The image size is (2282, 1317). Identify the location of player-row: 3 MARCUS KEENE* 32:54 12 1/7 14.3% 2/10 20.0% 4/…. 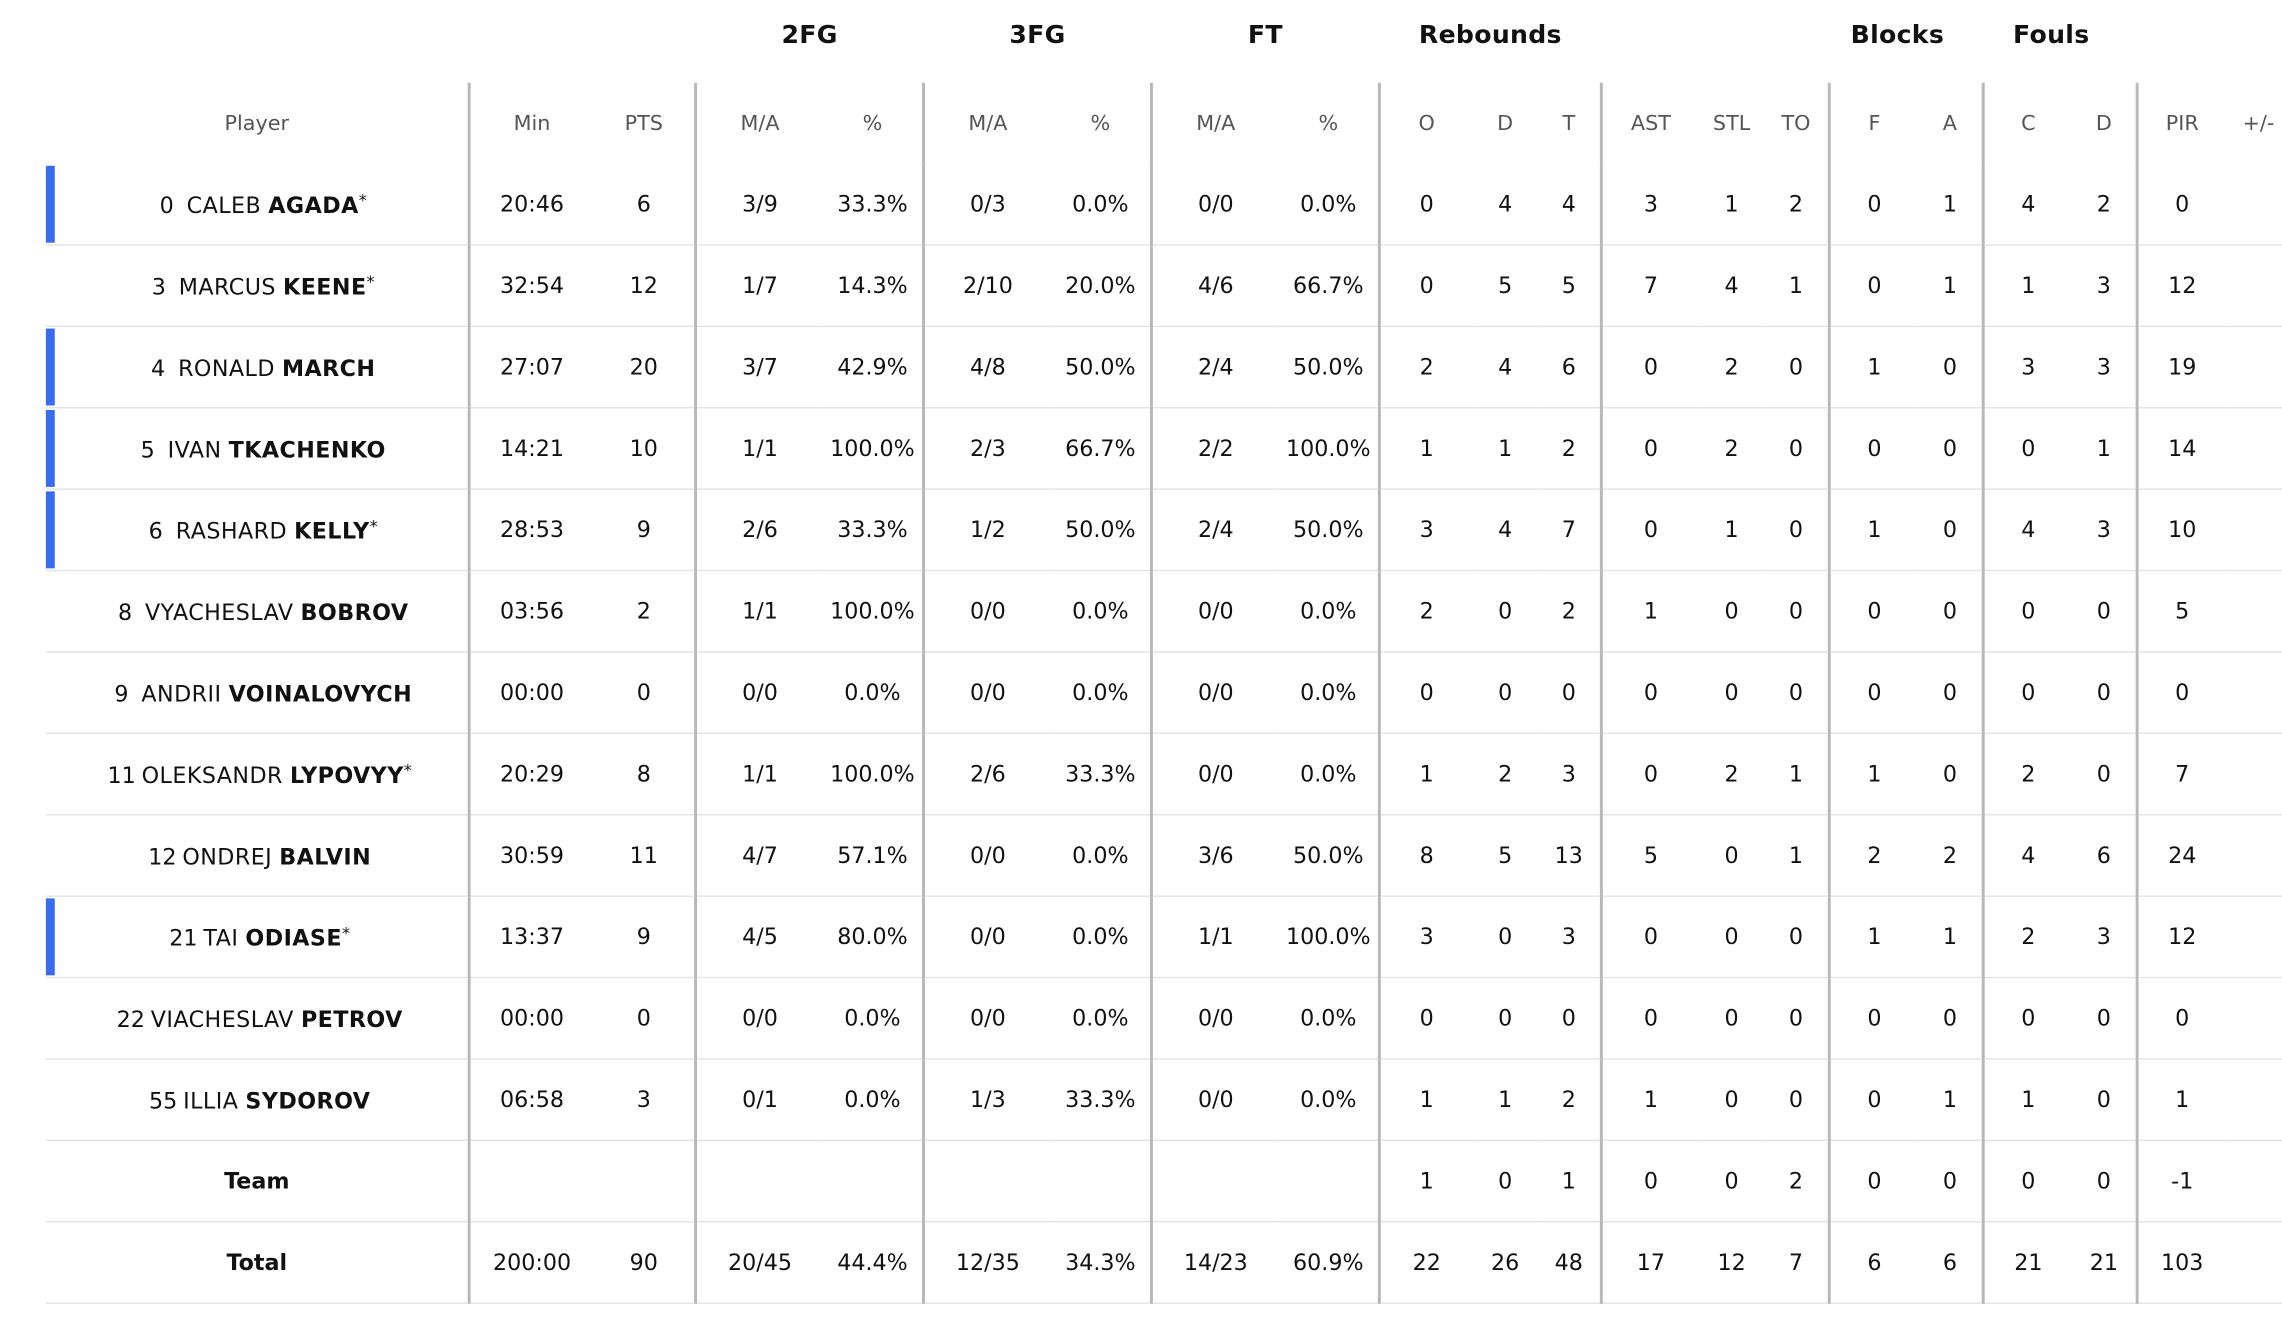
(1163, 286).